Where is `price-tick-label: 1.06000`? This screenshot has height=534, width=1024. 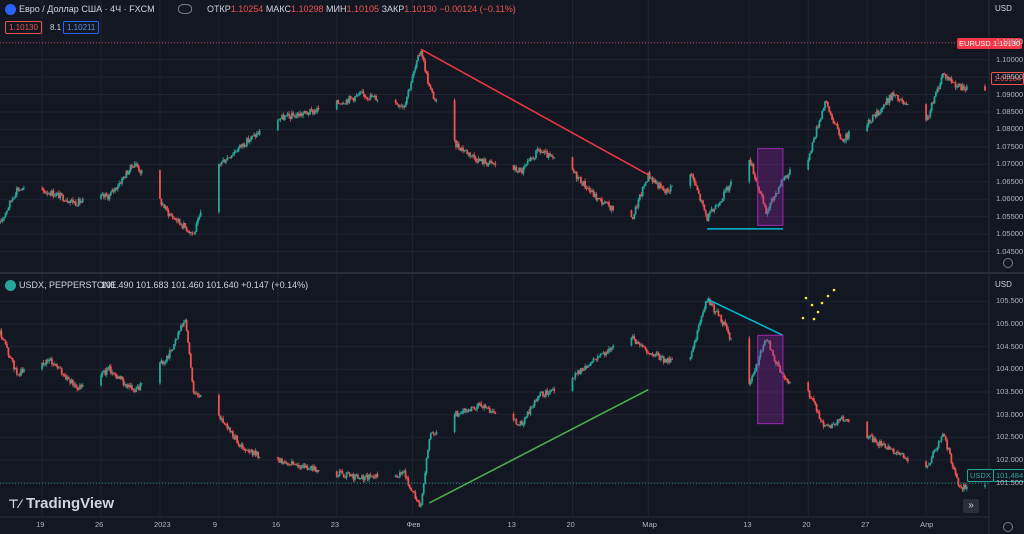
price-tick-label: 1.06000 is located at coordinates (1010, 199).